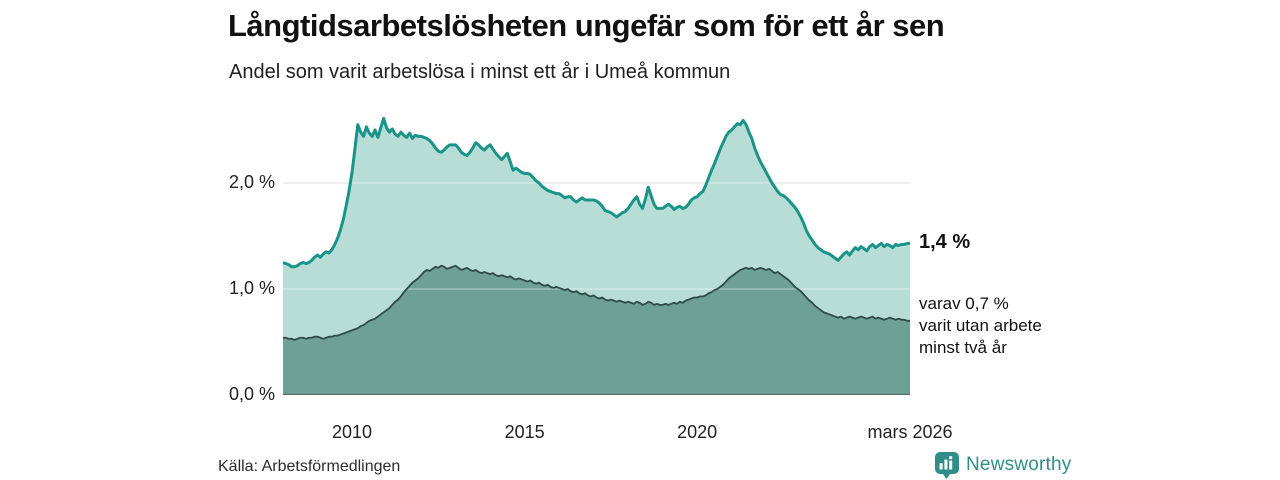  I want to click on y-axis-label-0: 0,0 %, so click(251, 394).